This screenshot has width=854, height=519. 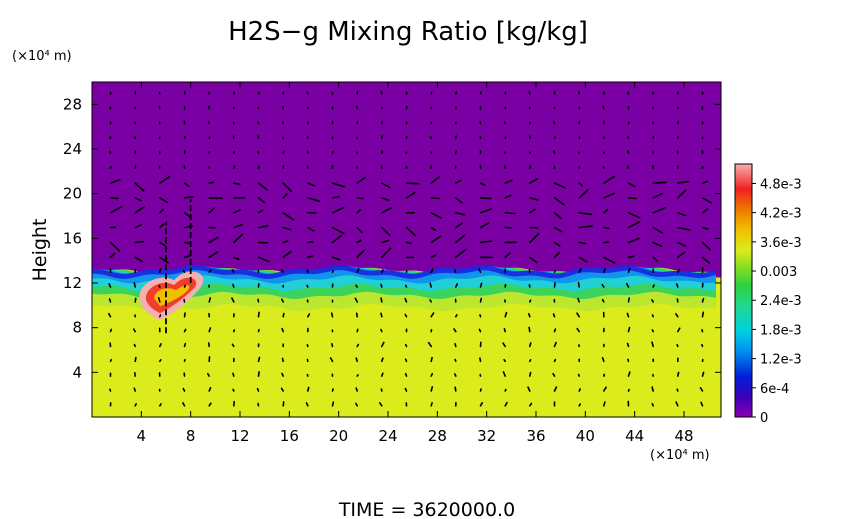 I want to click on y-tick-label: 8, so click(x=77, y=328).